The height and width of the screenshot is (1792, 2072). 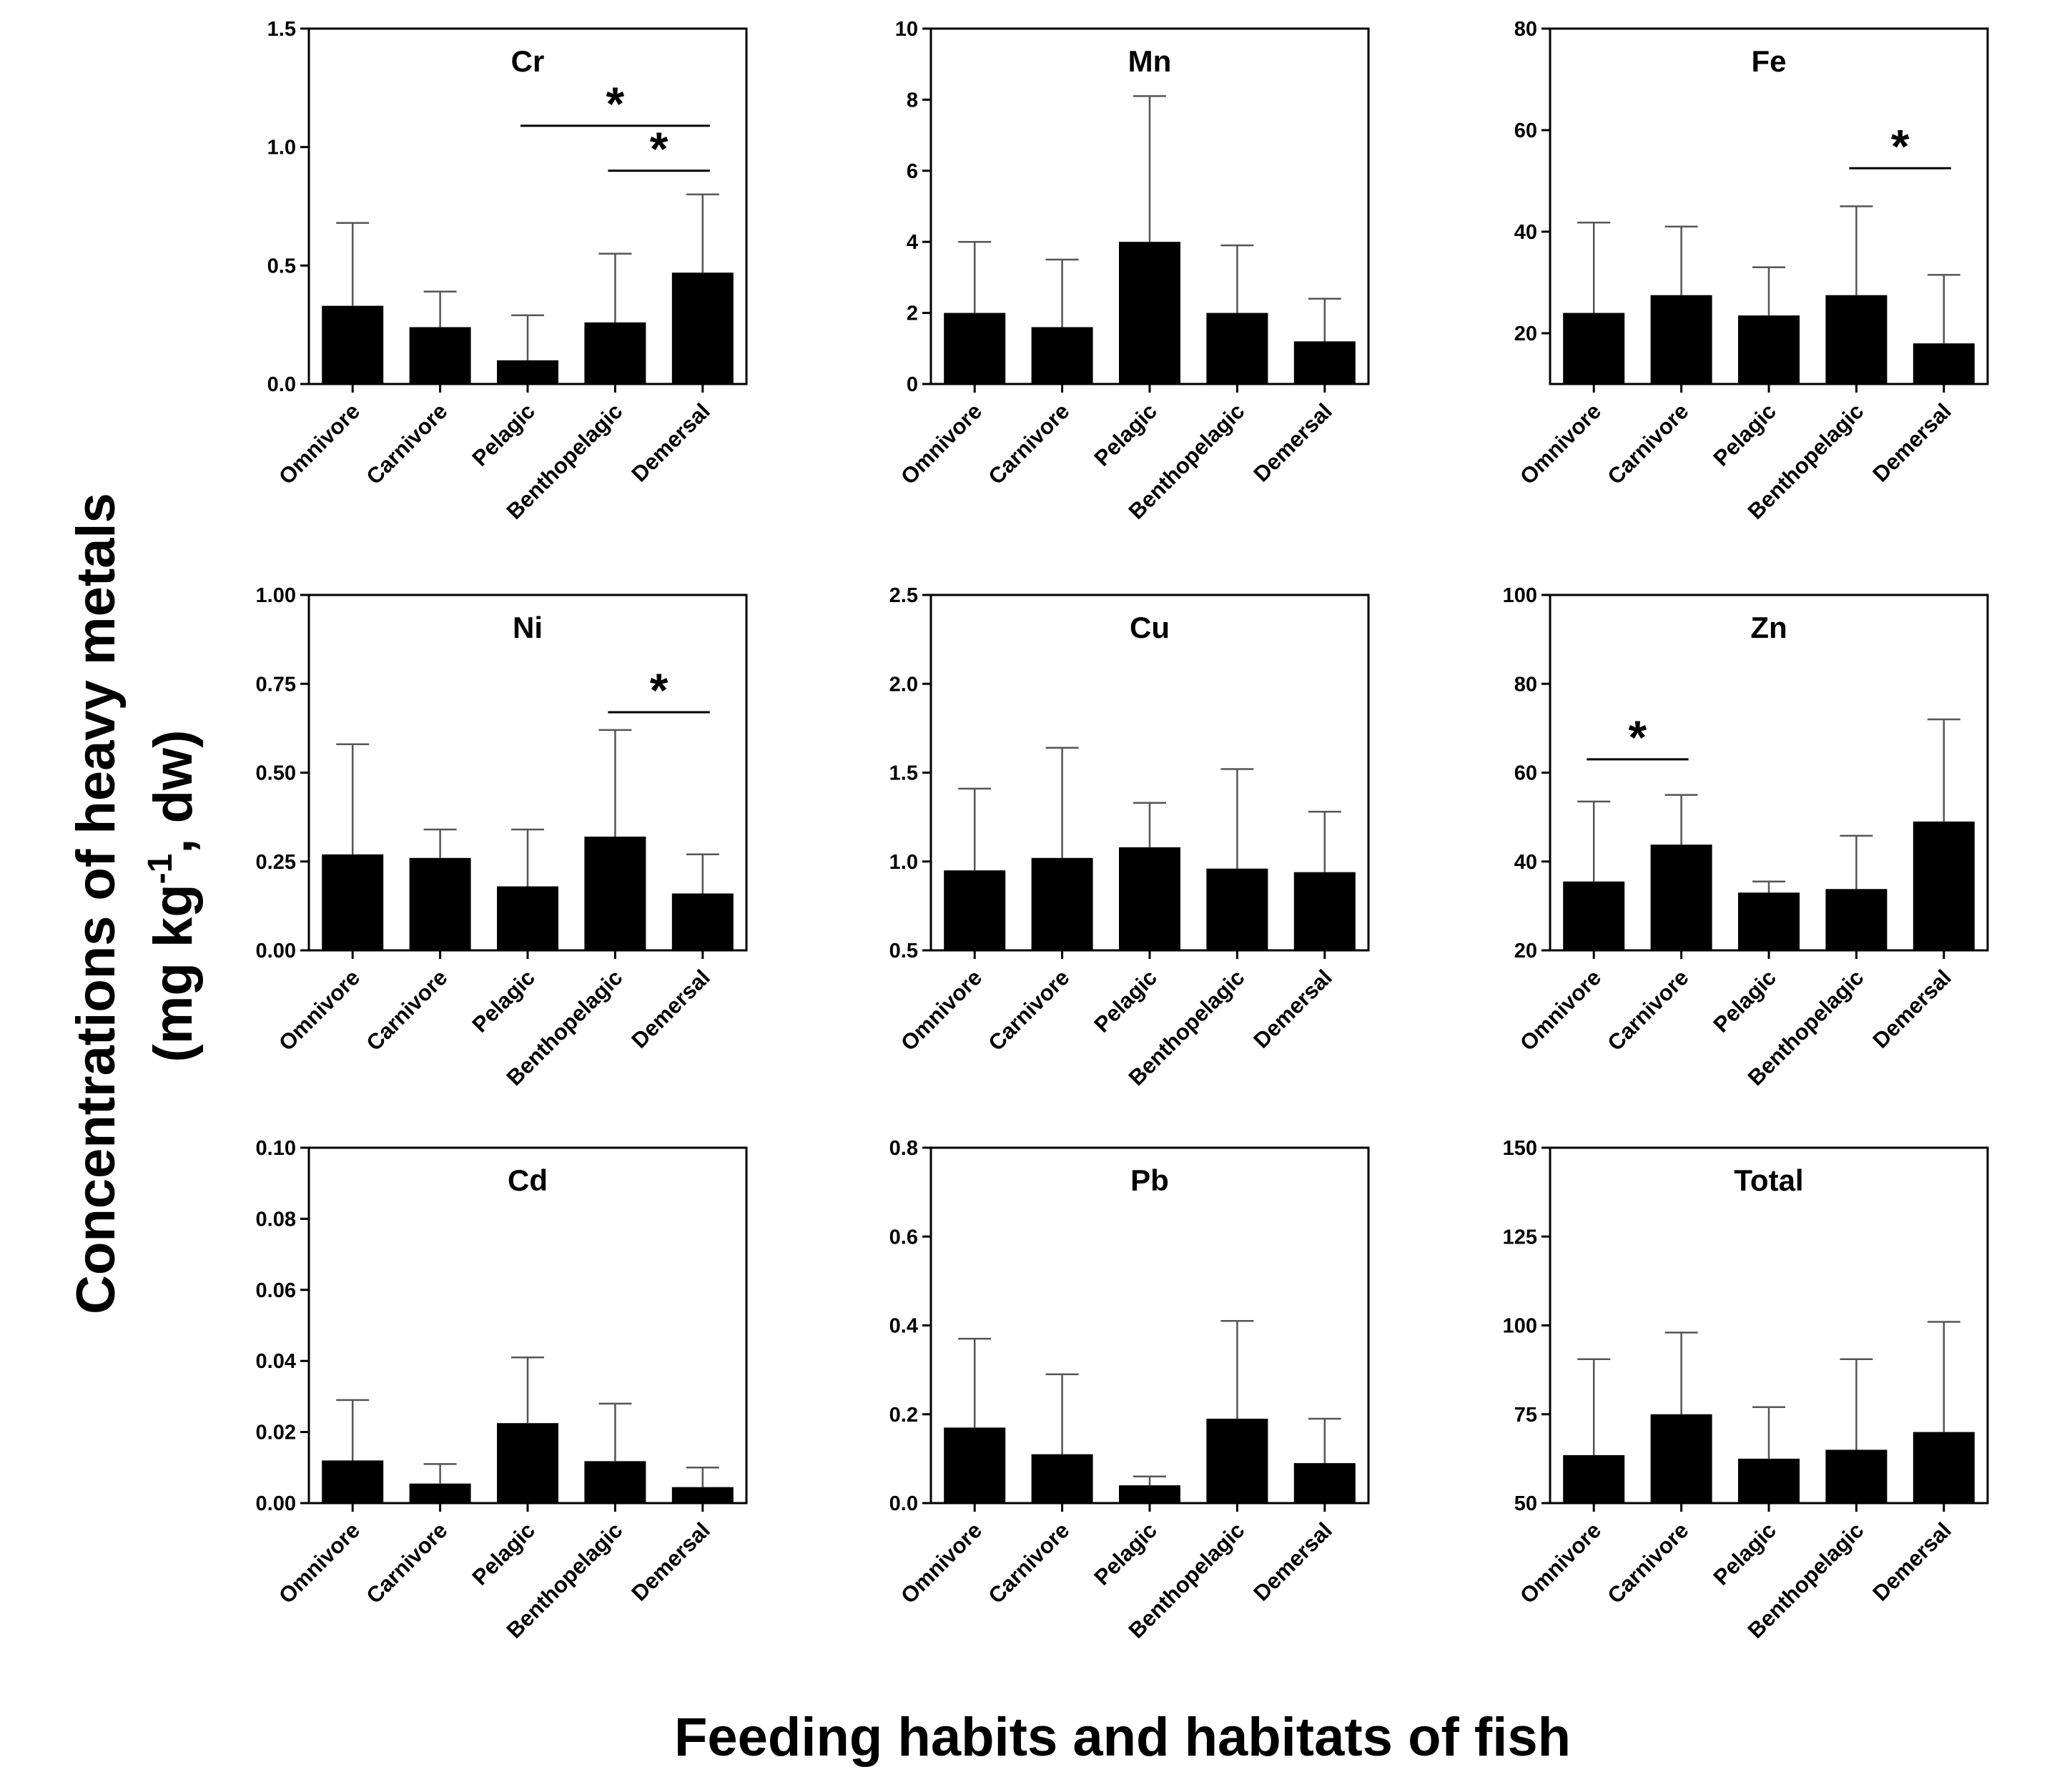 What do you see at coordinates (276, 1290) in the screenshot?
I see `y-tick-label: 0.06` at bounding box center [276, 1290].